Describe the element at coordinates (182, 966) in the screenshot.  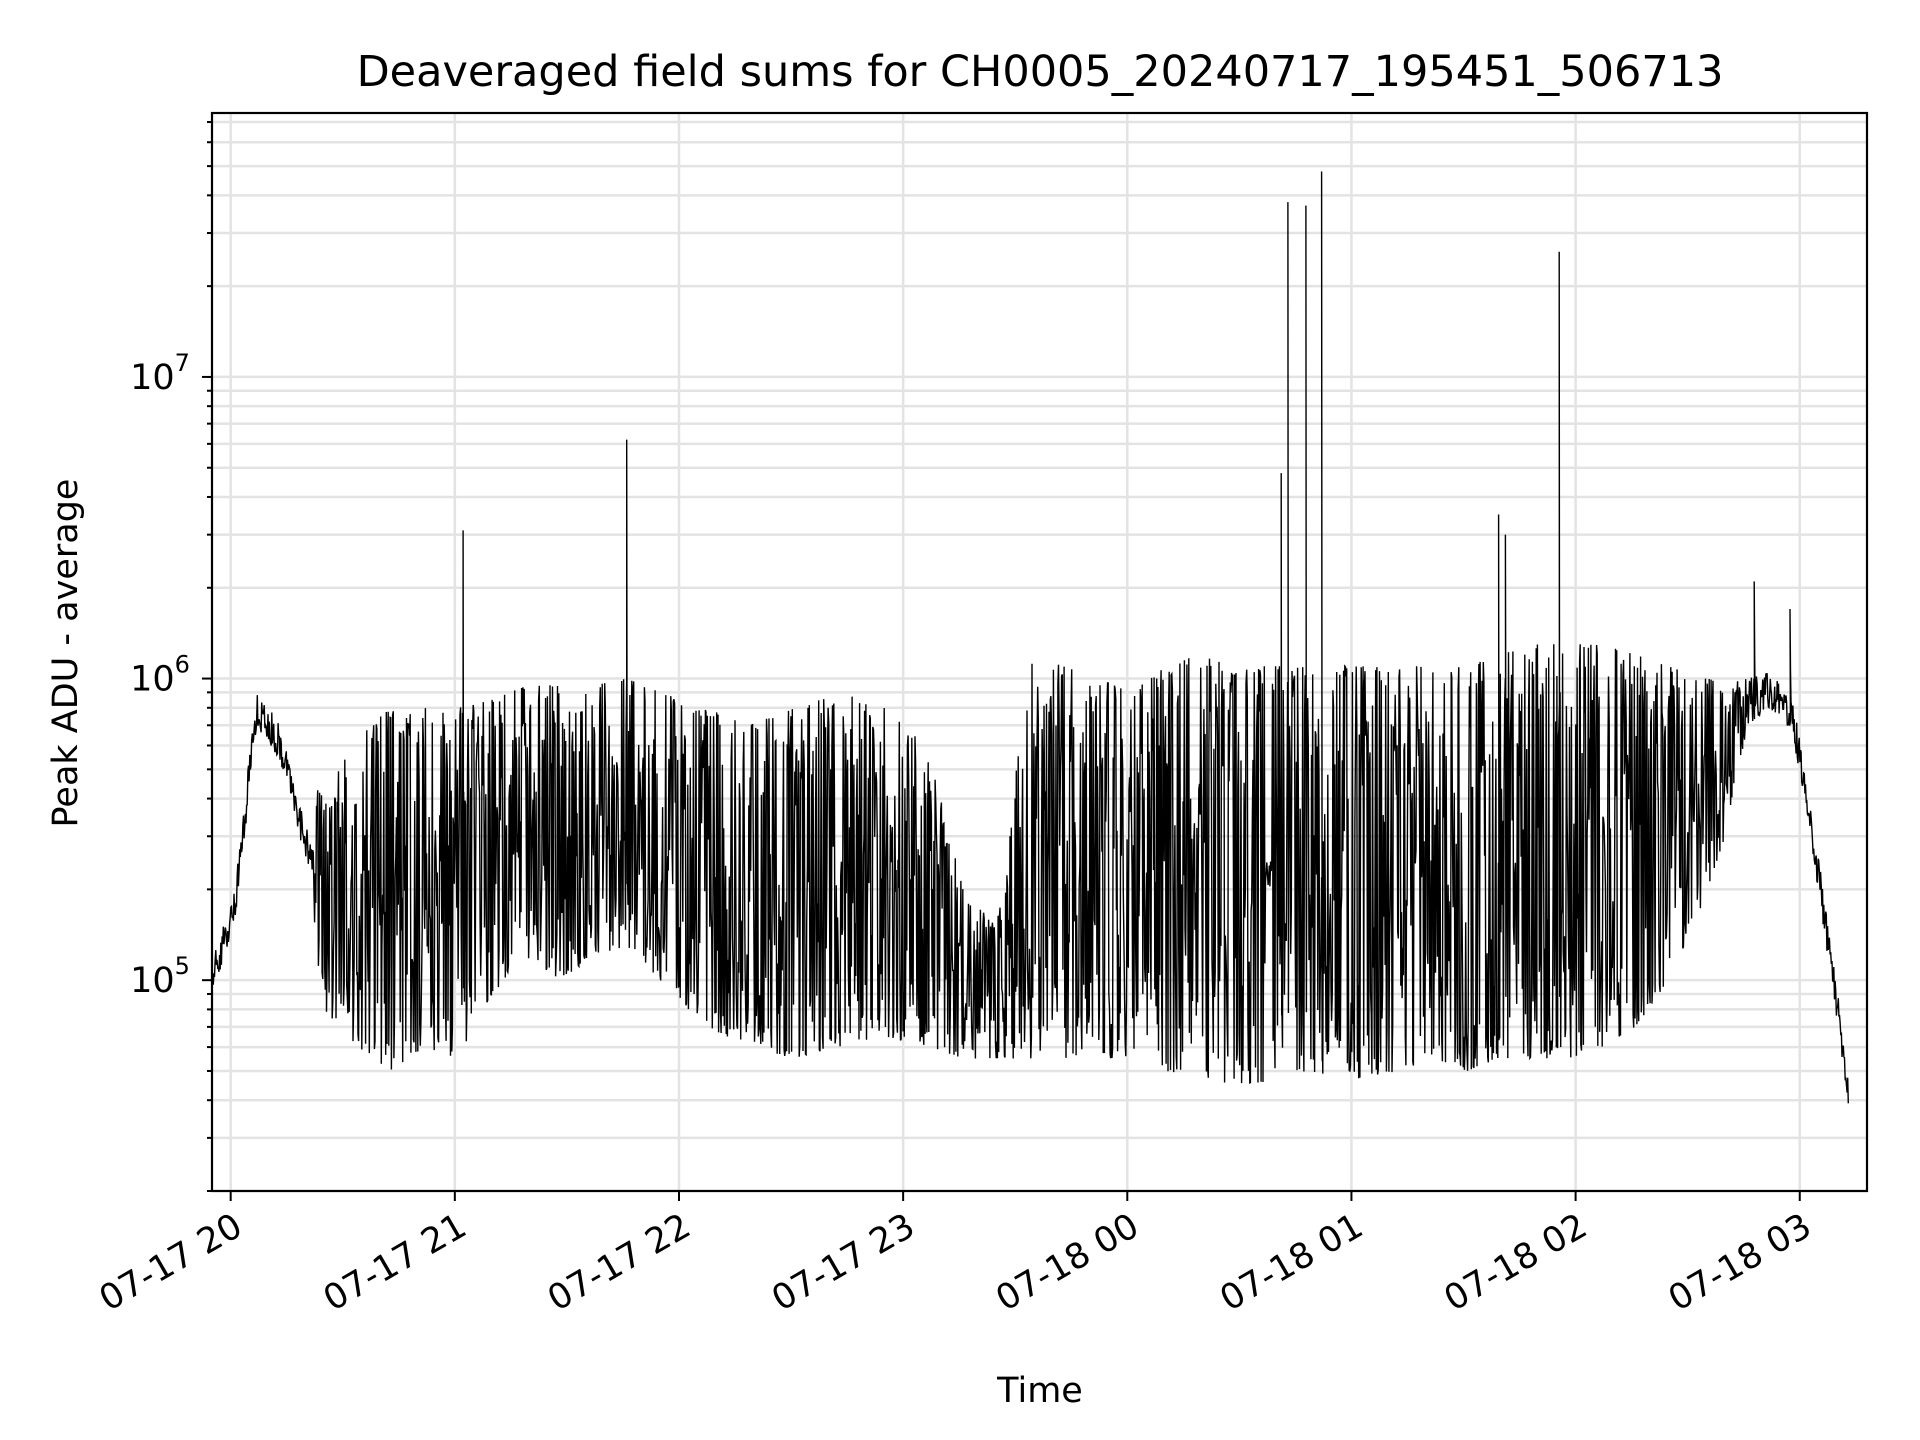
I see `y-tick-exponent: 5` at that location.